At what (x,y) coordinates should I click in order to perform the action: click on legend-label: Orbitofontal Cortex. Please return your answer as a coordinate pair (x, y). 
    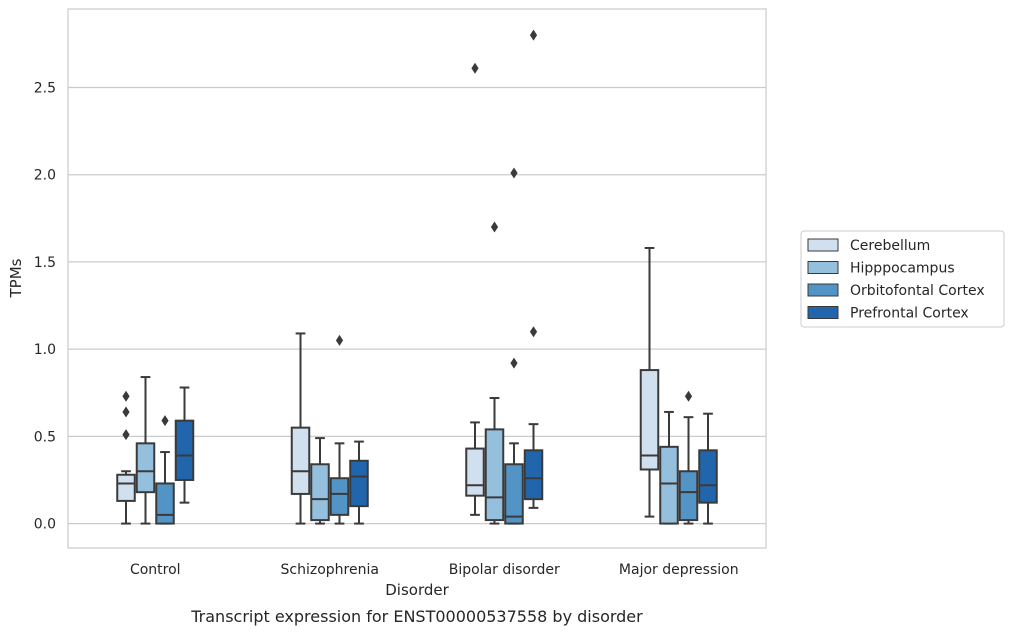
    Looking at the image, I should click on (917, 291).